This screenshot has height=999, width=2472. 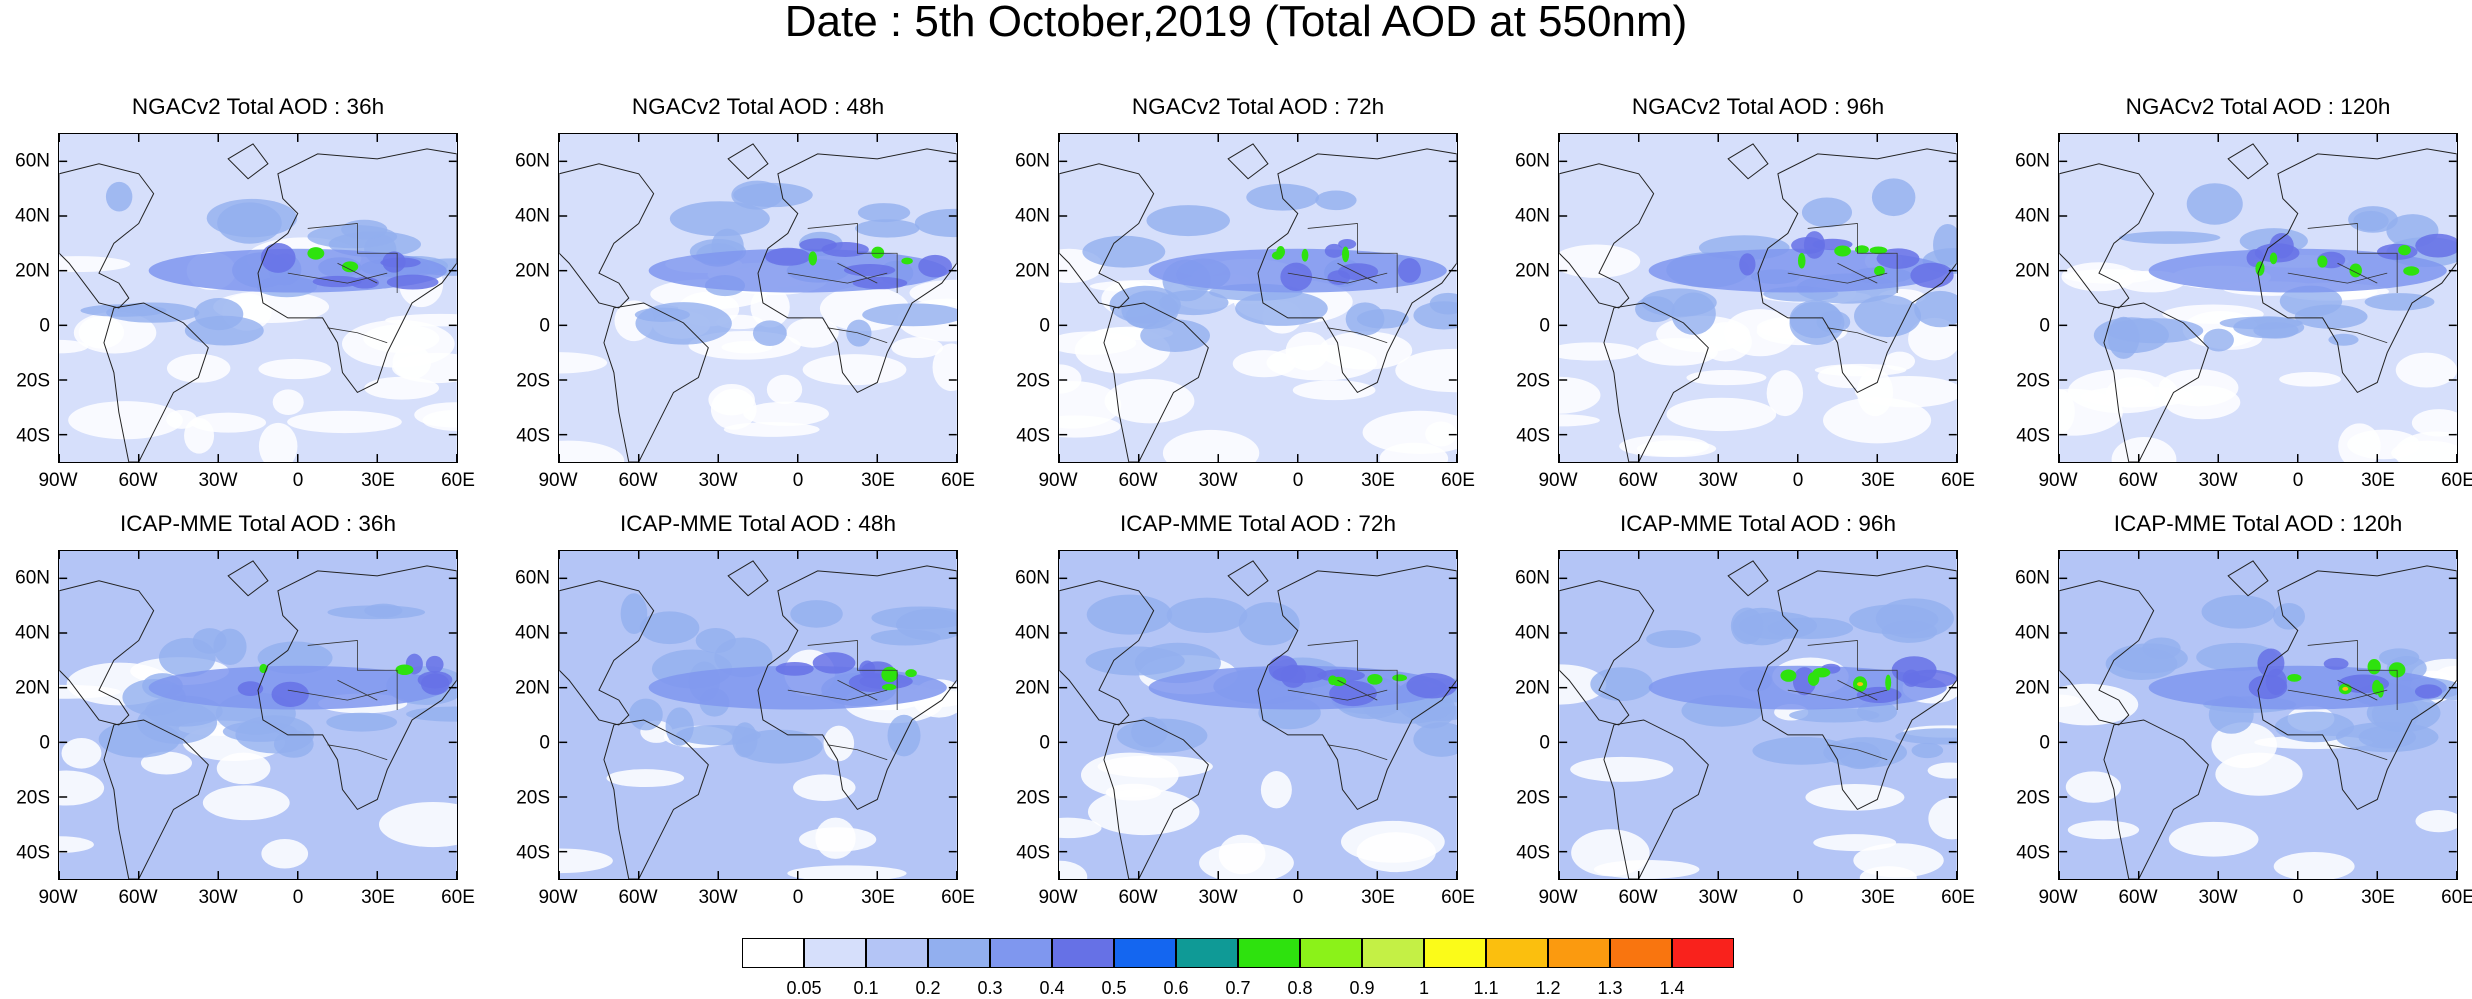 I want to click on lat-tick-label: 20S, so click(x=33, y=380).